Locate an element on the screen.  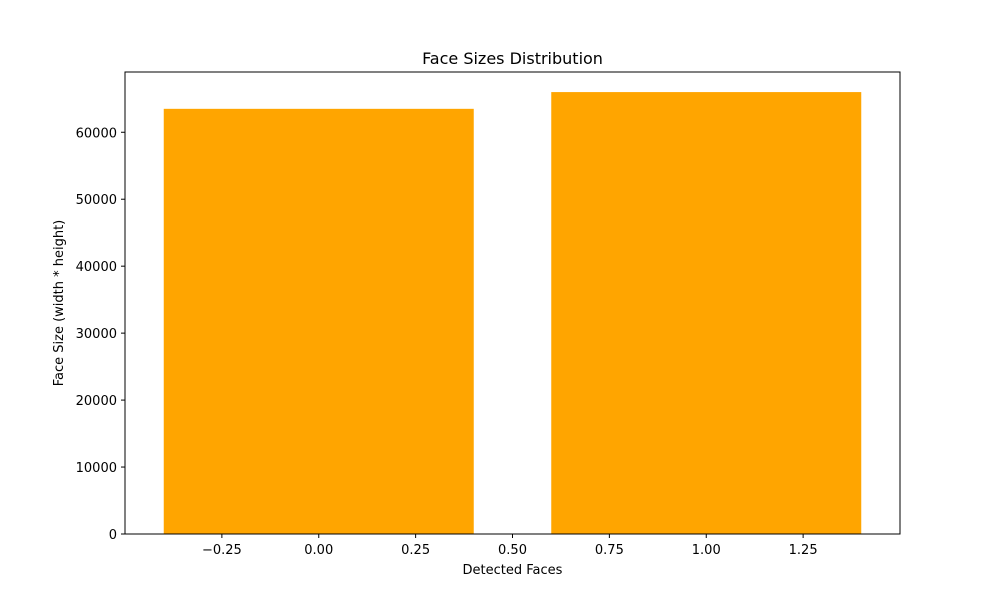
y-tick-label: 50000 is located at coordinates (96, 200).